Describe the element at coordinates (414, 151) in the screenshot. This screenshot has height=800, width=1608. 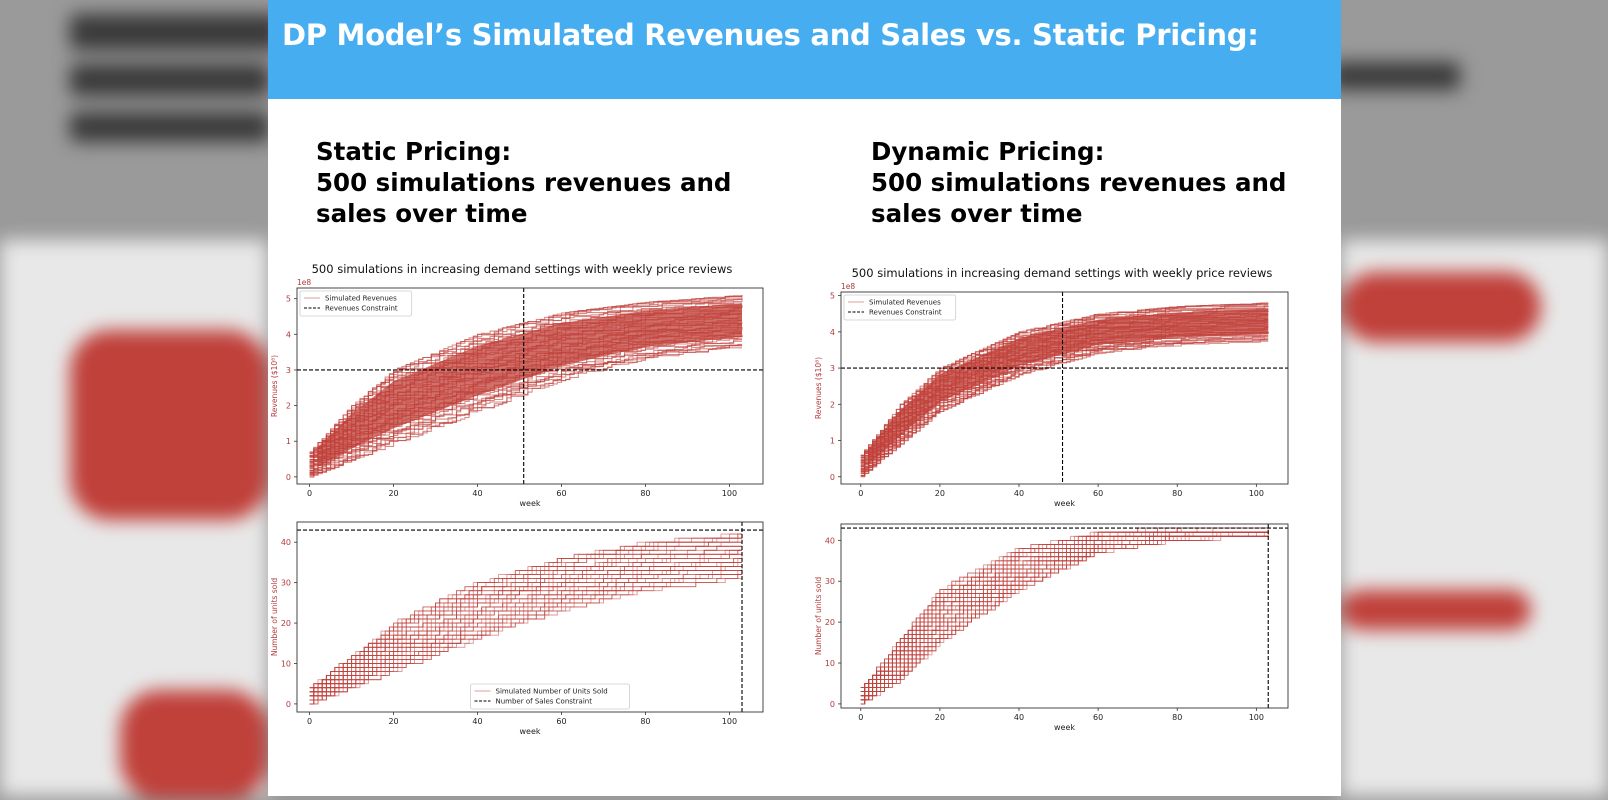
I see `heading-line: Static Pricing:` at that location.